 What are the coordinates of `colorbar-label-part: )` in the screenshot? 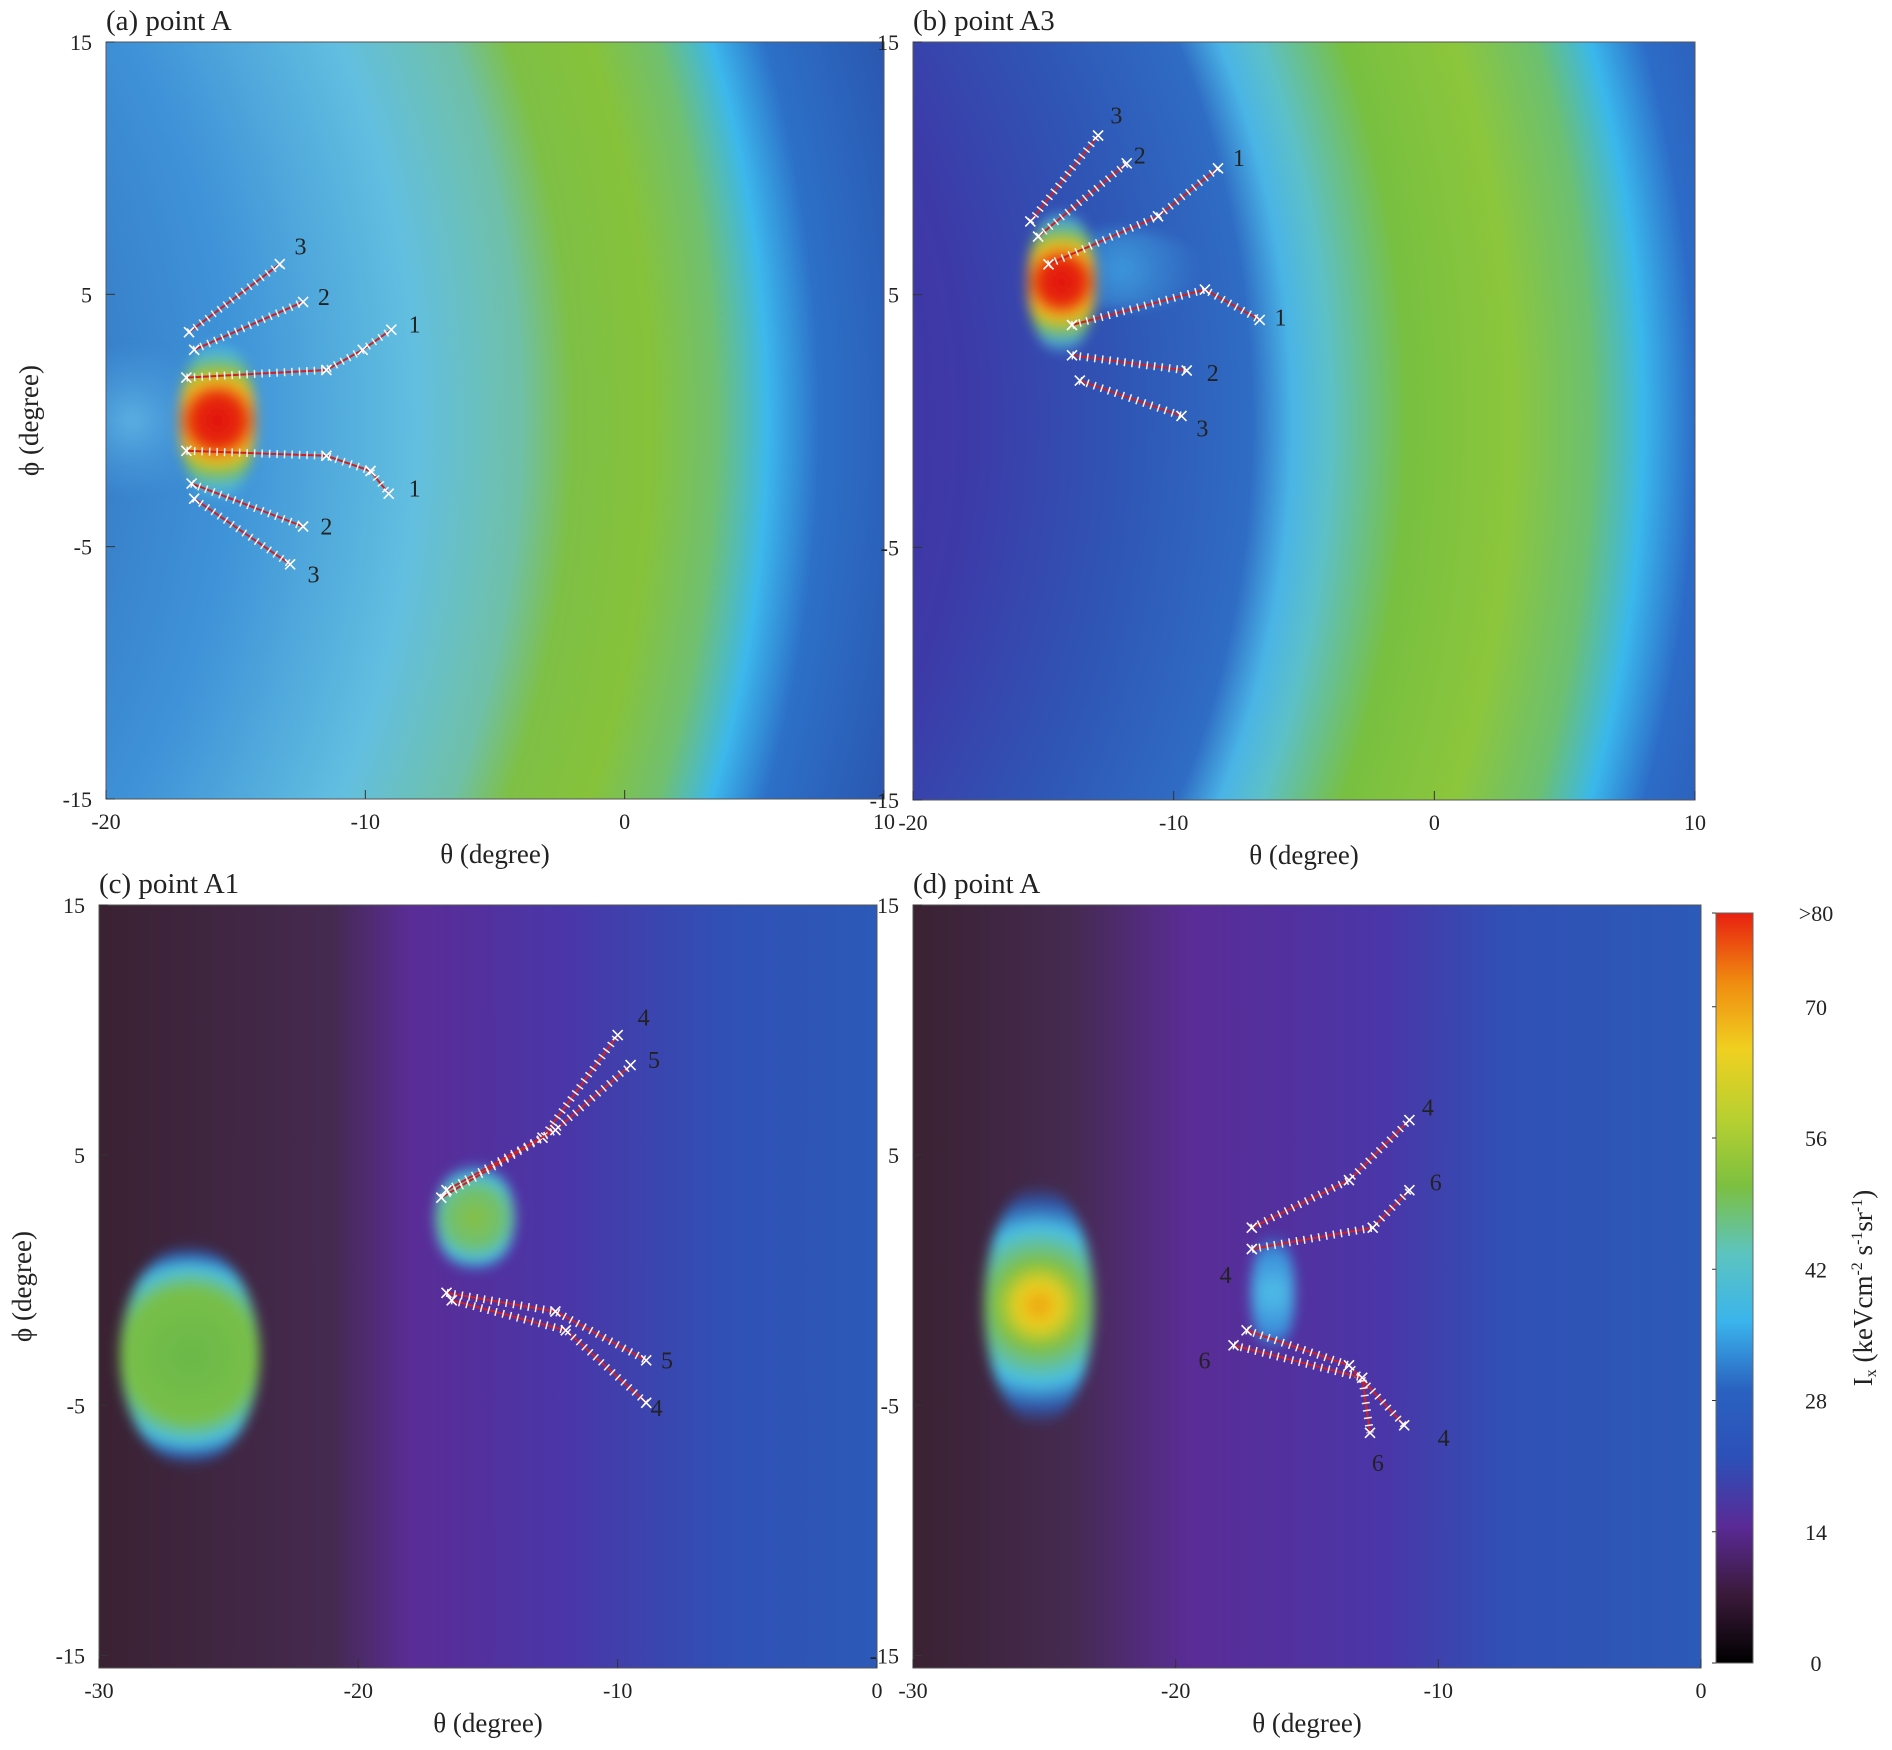 It's located at (1863, 1194).